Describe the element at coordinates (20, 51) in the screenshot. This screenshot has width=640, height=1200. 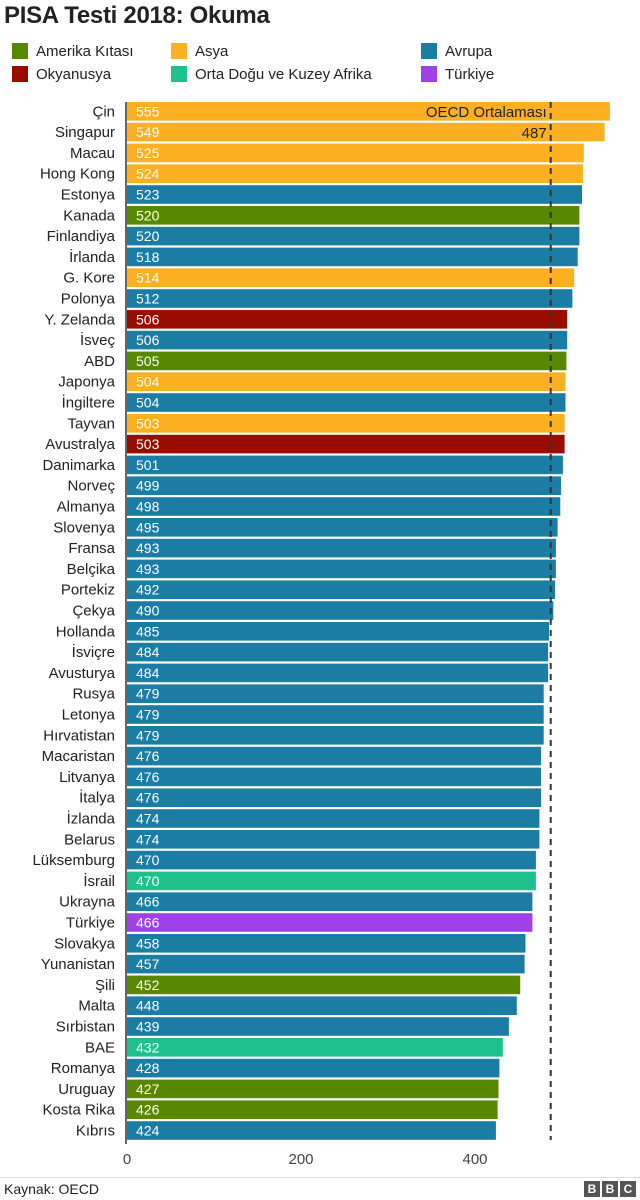
I see `legend-swatch-americas` at that location.